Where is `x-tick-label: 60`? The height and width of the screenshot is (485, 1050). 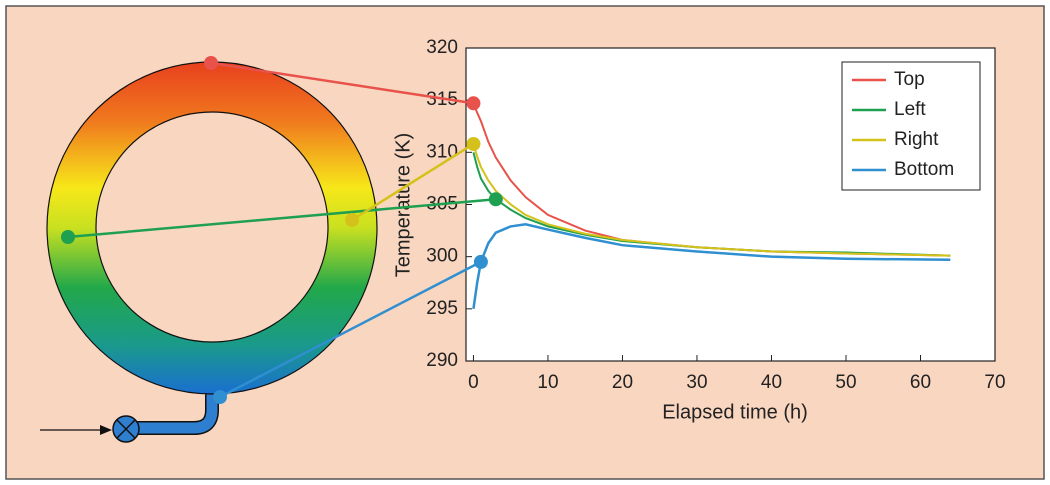
x-tick-label: 60 is located at coordinates (920, 382).